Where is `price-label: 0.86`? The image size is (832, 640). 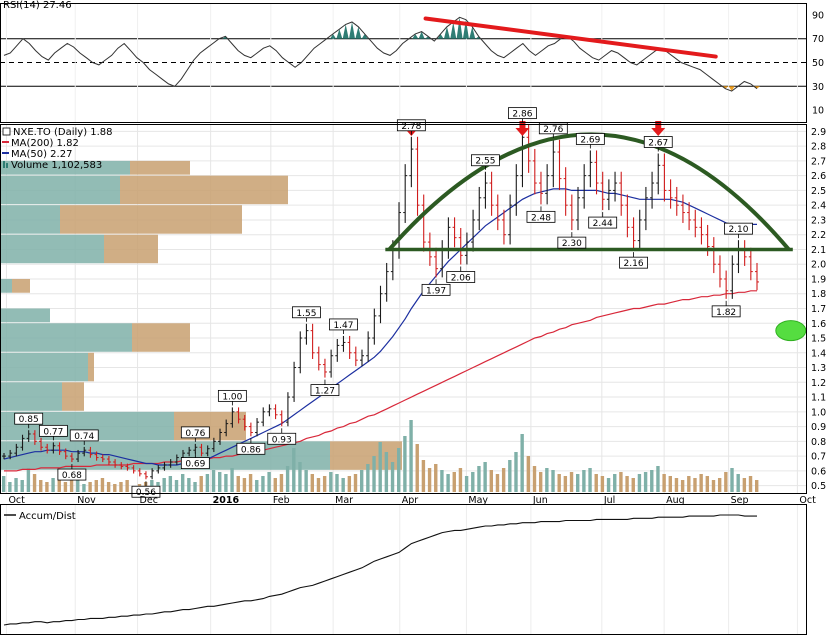
price-label: 0.86 is located at coordinates (251, 446).